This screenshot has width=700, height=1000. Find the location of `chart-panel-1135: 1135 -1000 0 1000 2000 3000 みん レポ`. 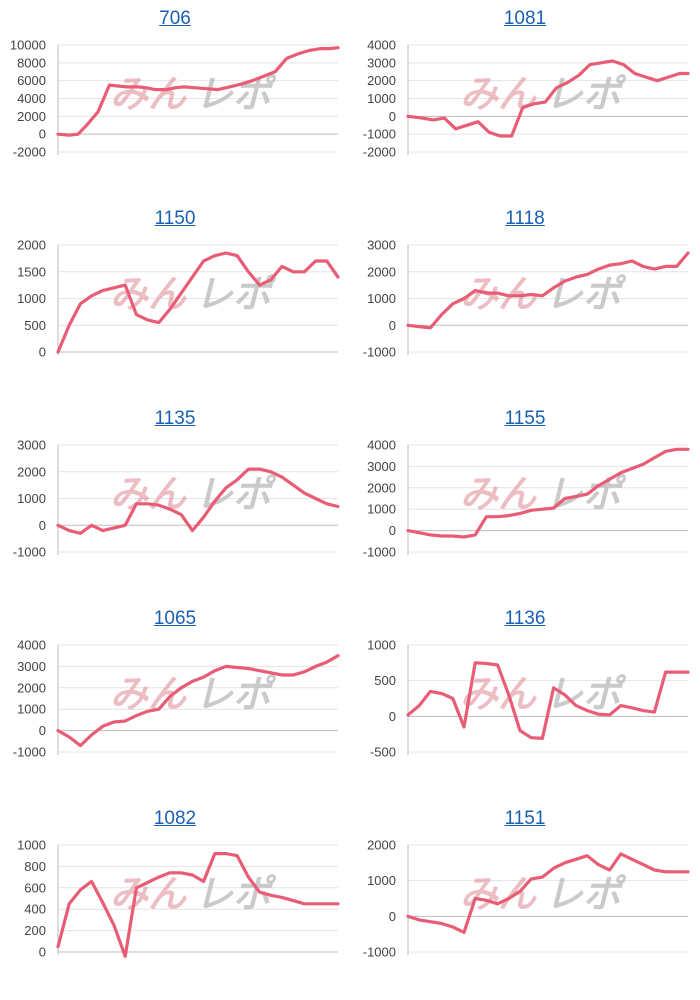

chart-panel-1135: 1135 -1000 0 1000 2000 3000 みん レポ is located at coordinates (175, 500).